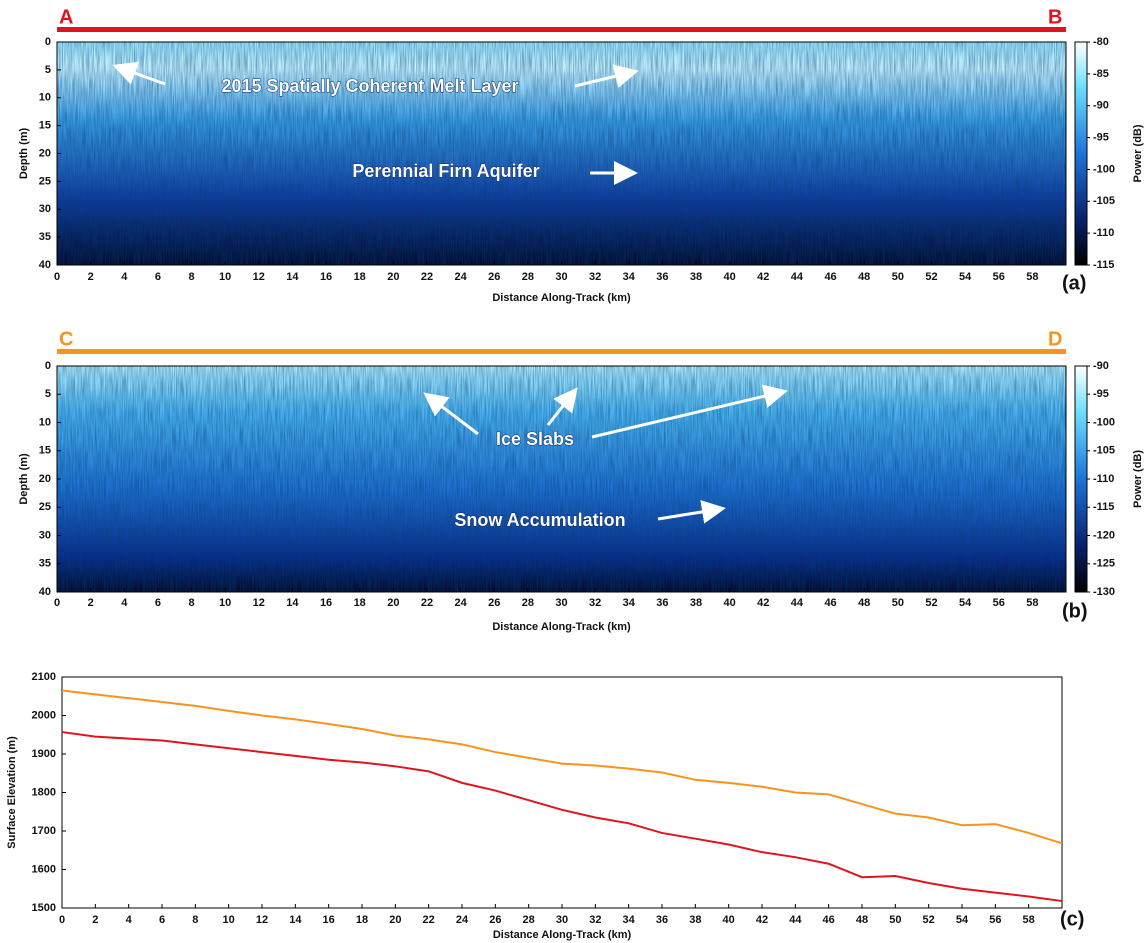  I want to click on x-tick-label: 20, so click(395, 920).